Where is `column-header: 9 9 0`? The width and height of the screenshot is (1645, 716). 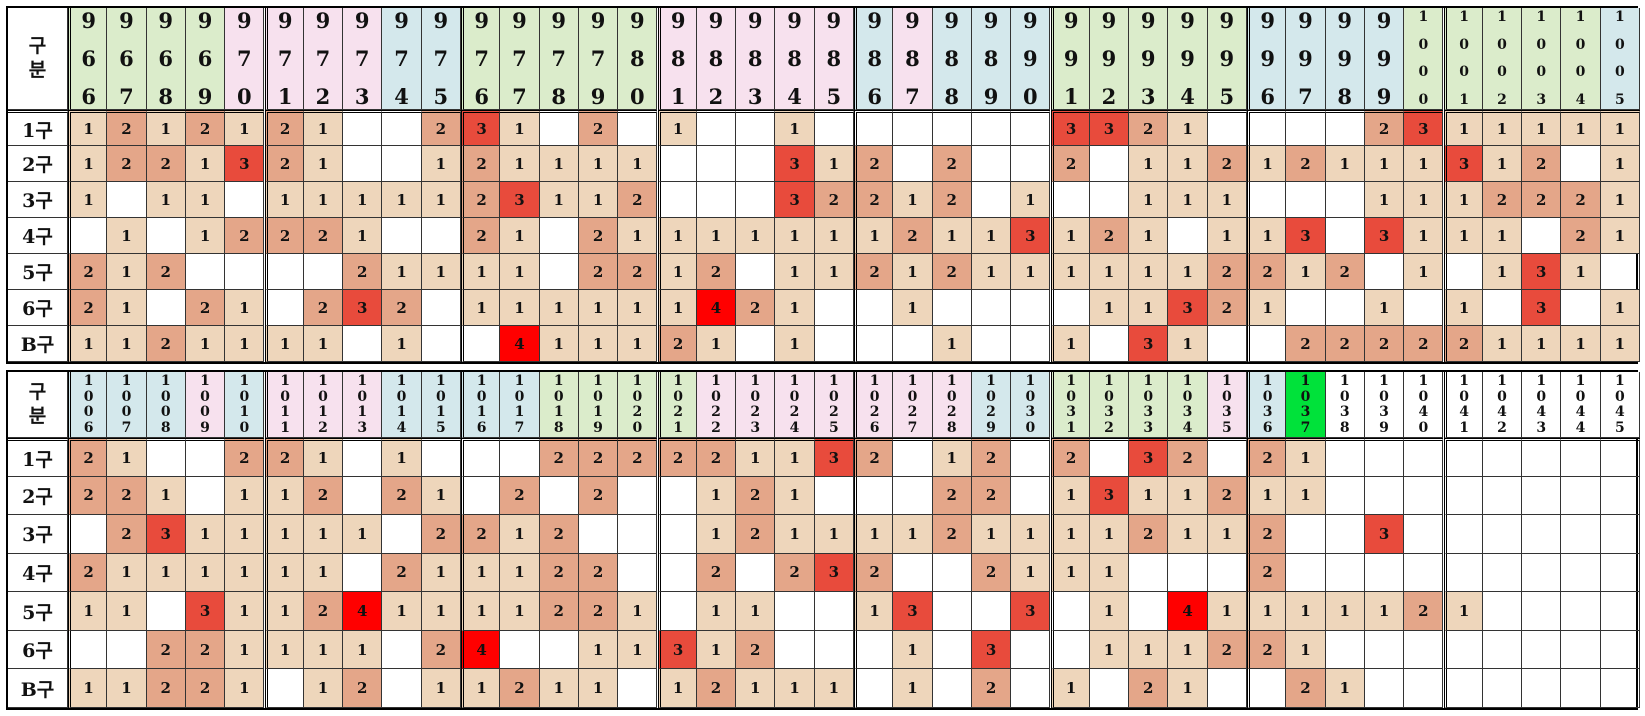
column-header: 9 9 0 is located at coordinates (1031, 59).